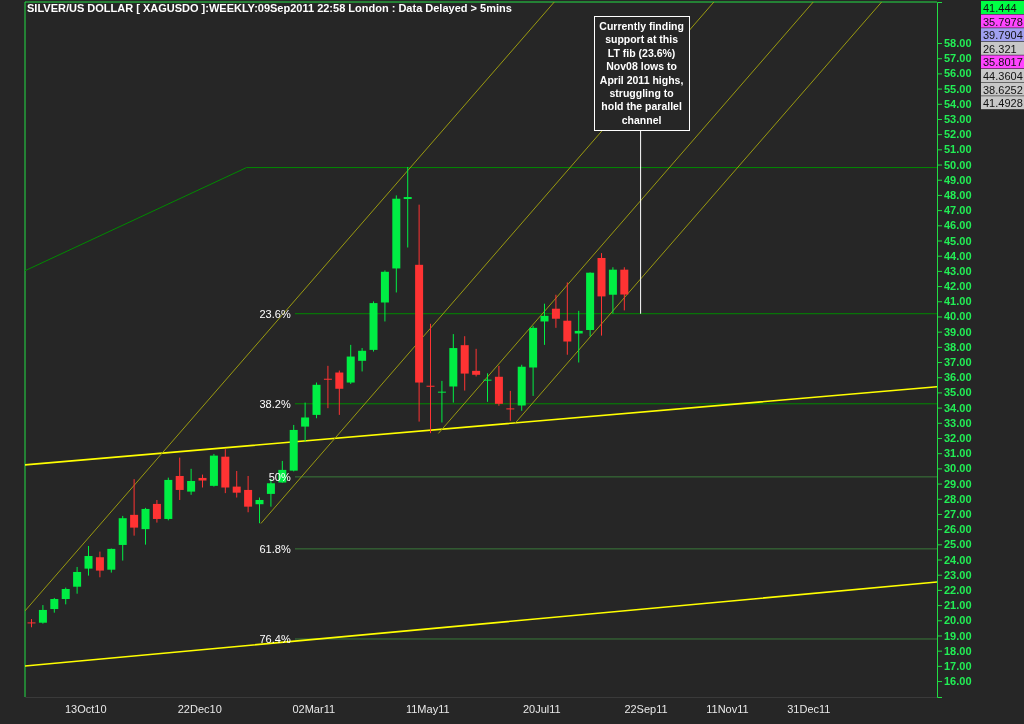 Image resolution: width=1024 pixels, height=724 pixels. I want to click on y-tick-label: 54.00, so click(958, 103).